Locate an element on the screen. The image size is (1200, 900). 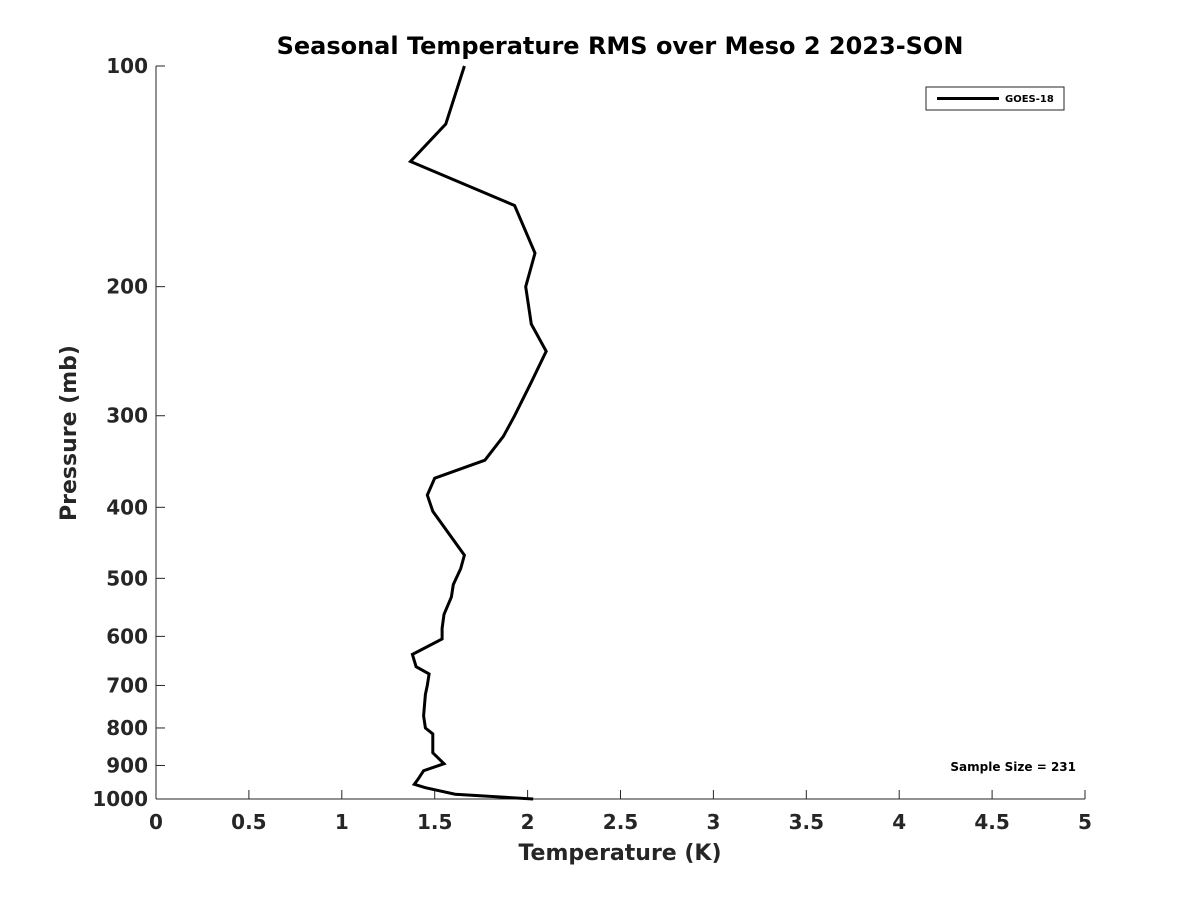
y-axis-ticks: 100 200 300 400 500 600 700 800 900 1000 is located at coordinates (128, 432).